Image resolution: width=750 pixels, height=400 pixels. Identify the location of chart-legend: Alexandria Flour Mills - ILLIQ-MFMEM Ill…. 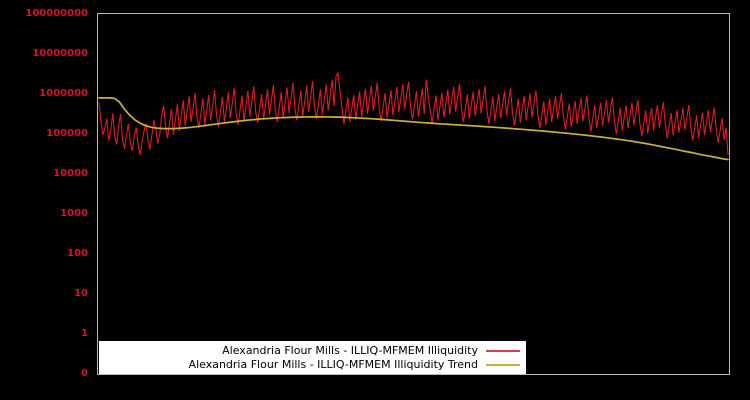
(312, 357).